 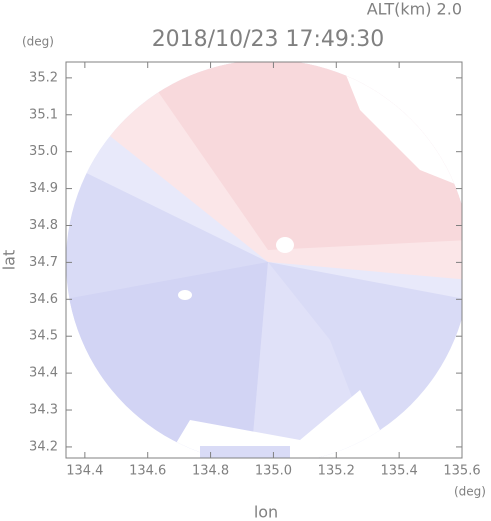 I want to click on x-tick-label: 135.2, so click(x=336, y=471).